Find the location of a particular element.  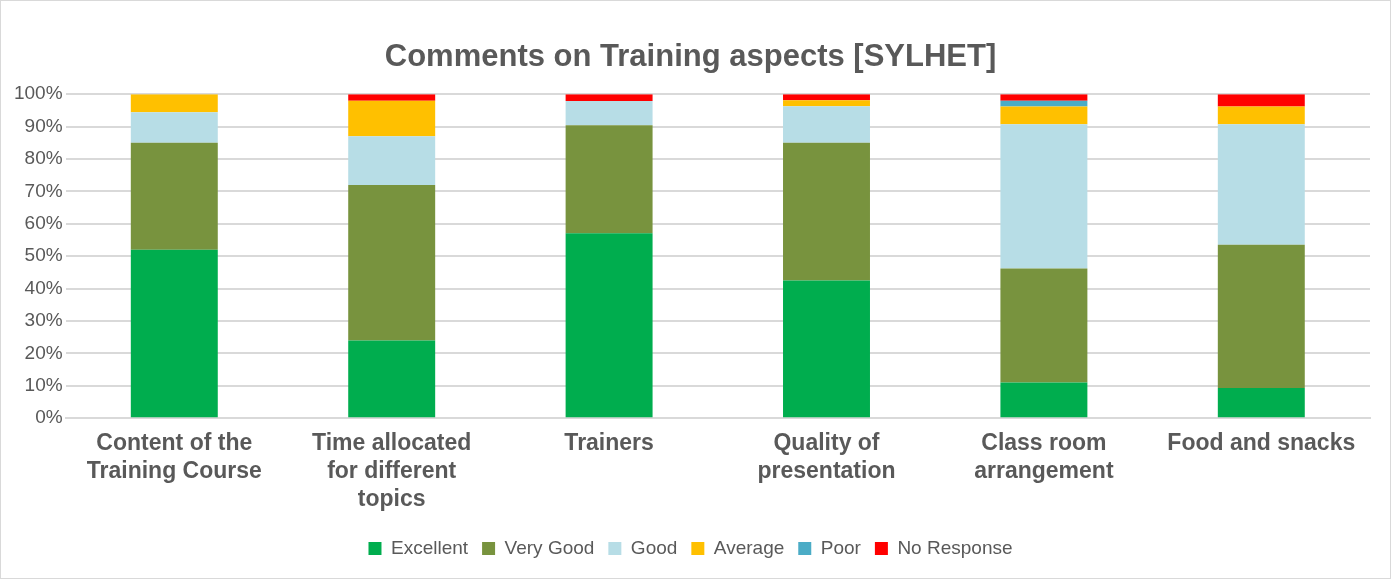

legend-label: Excellent is located at coordinates (429, 547).